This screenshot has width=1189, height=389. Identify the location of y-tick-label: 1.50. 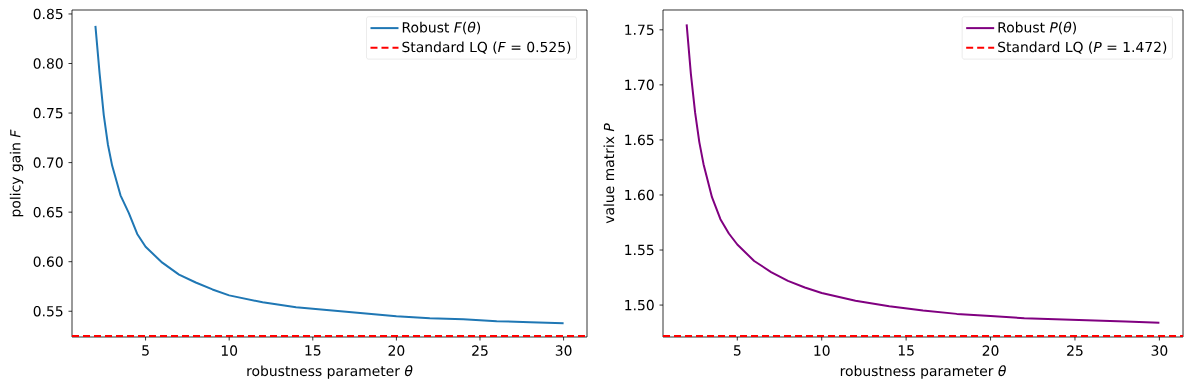
(639, 305).